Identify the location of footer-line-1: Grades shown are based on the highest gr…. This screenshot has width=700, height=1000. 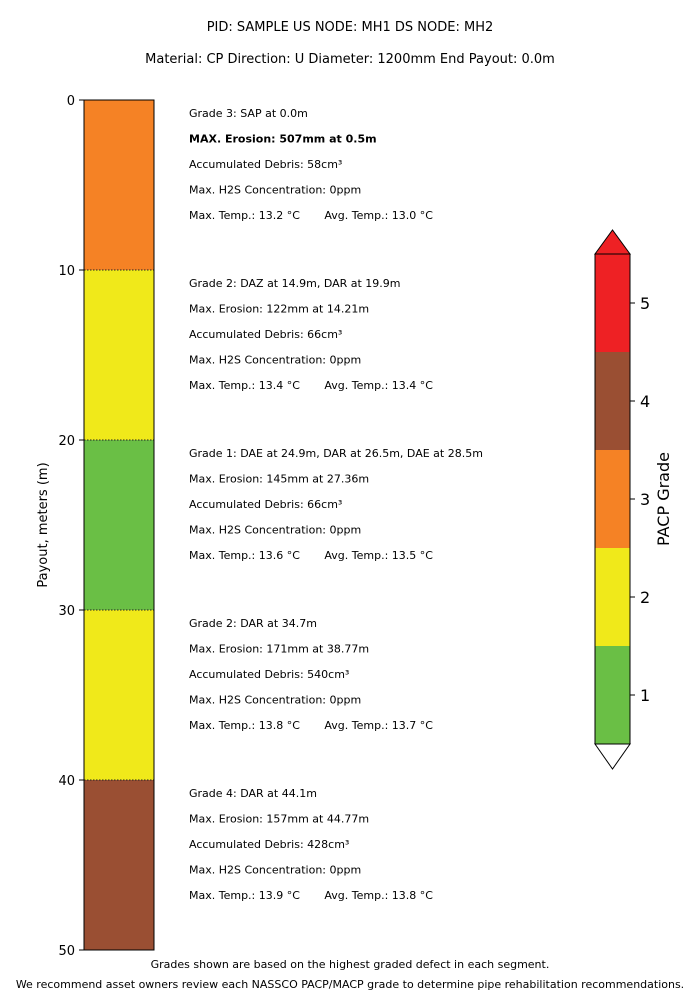
(350, 964).